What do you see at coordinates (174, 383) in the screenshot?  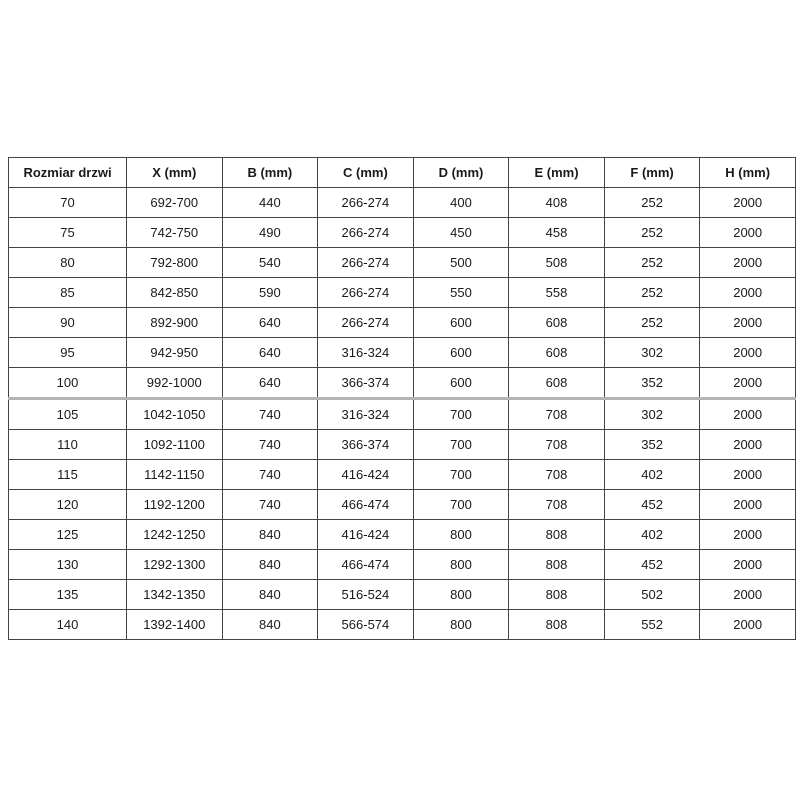 I see `table-cell: 992-1000` at bounding box center [174, 383].